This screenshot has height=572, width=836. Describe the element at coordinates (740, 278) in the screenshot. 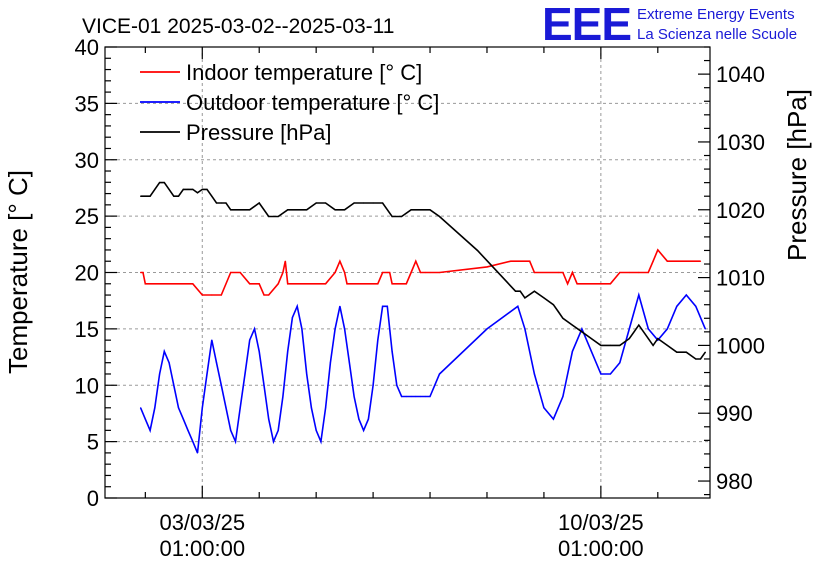

I see `y2-tick-label: 1010` at that location.